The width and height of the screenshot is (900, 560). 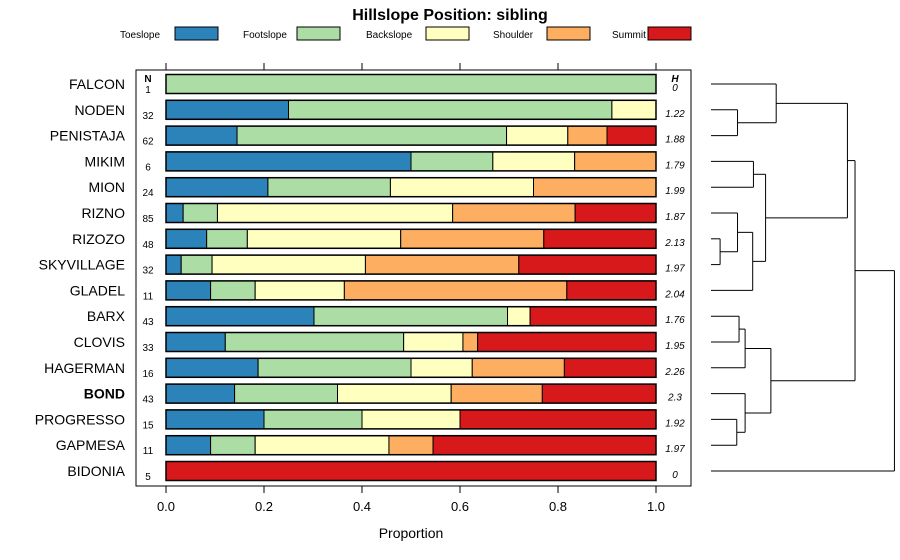 I want to click on bar-hagerman-summit, so click(x=610, y=367).